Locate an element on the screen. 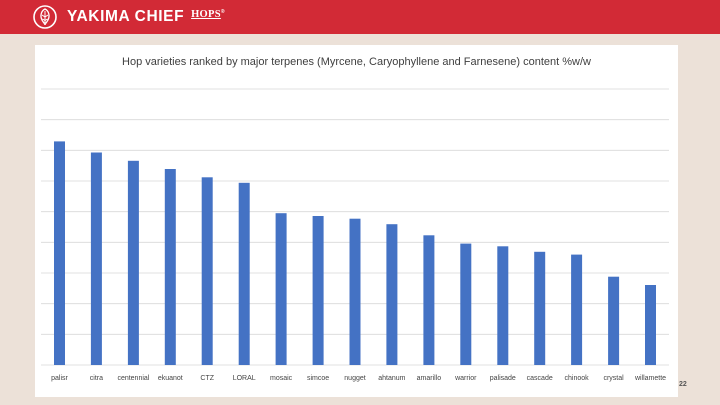 The image size is (720, 405). category-label: nugget is located at coordinates (354, 378).